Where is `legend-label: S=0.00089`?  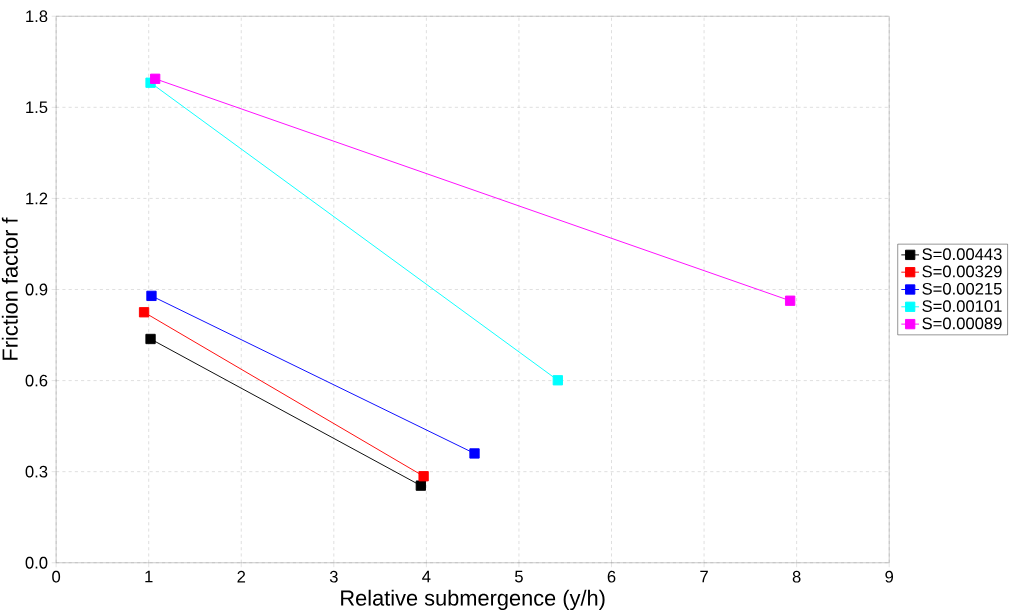
legend-label: S=0.00089 is located at coordinates (962, 323).